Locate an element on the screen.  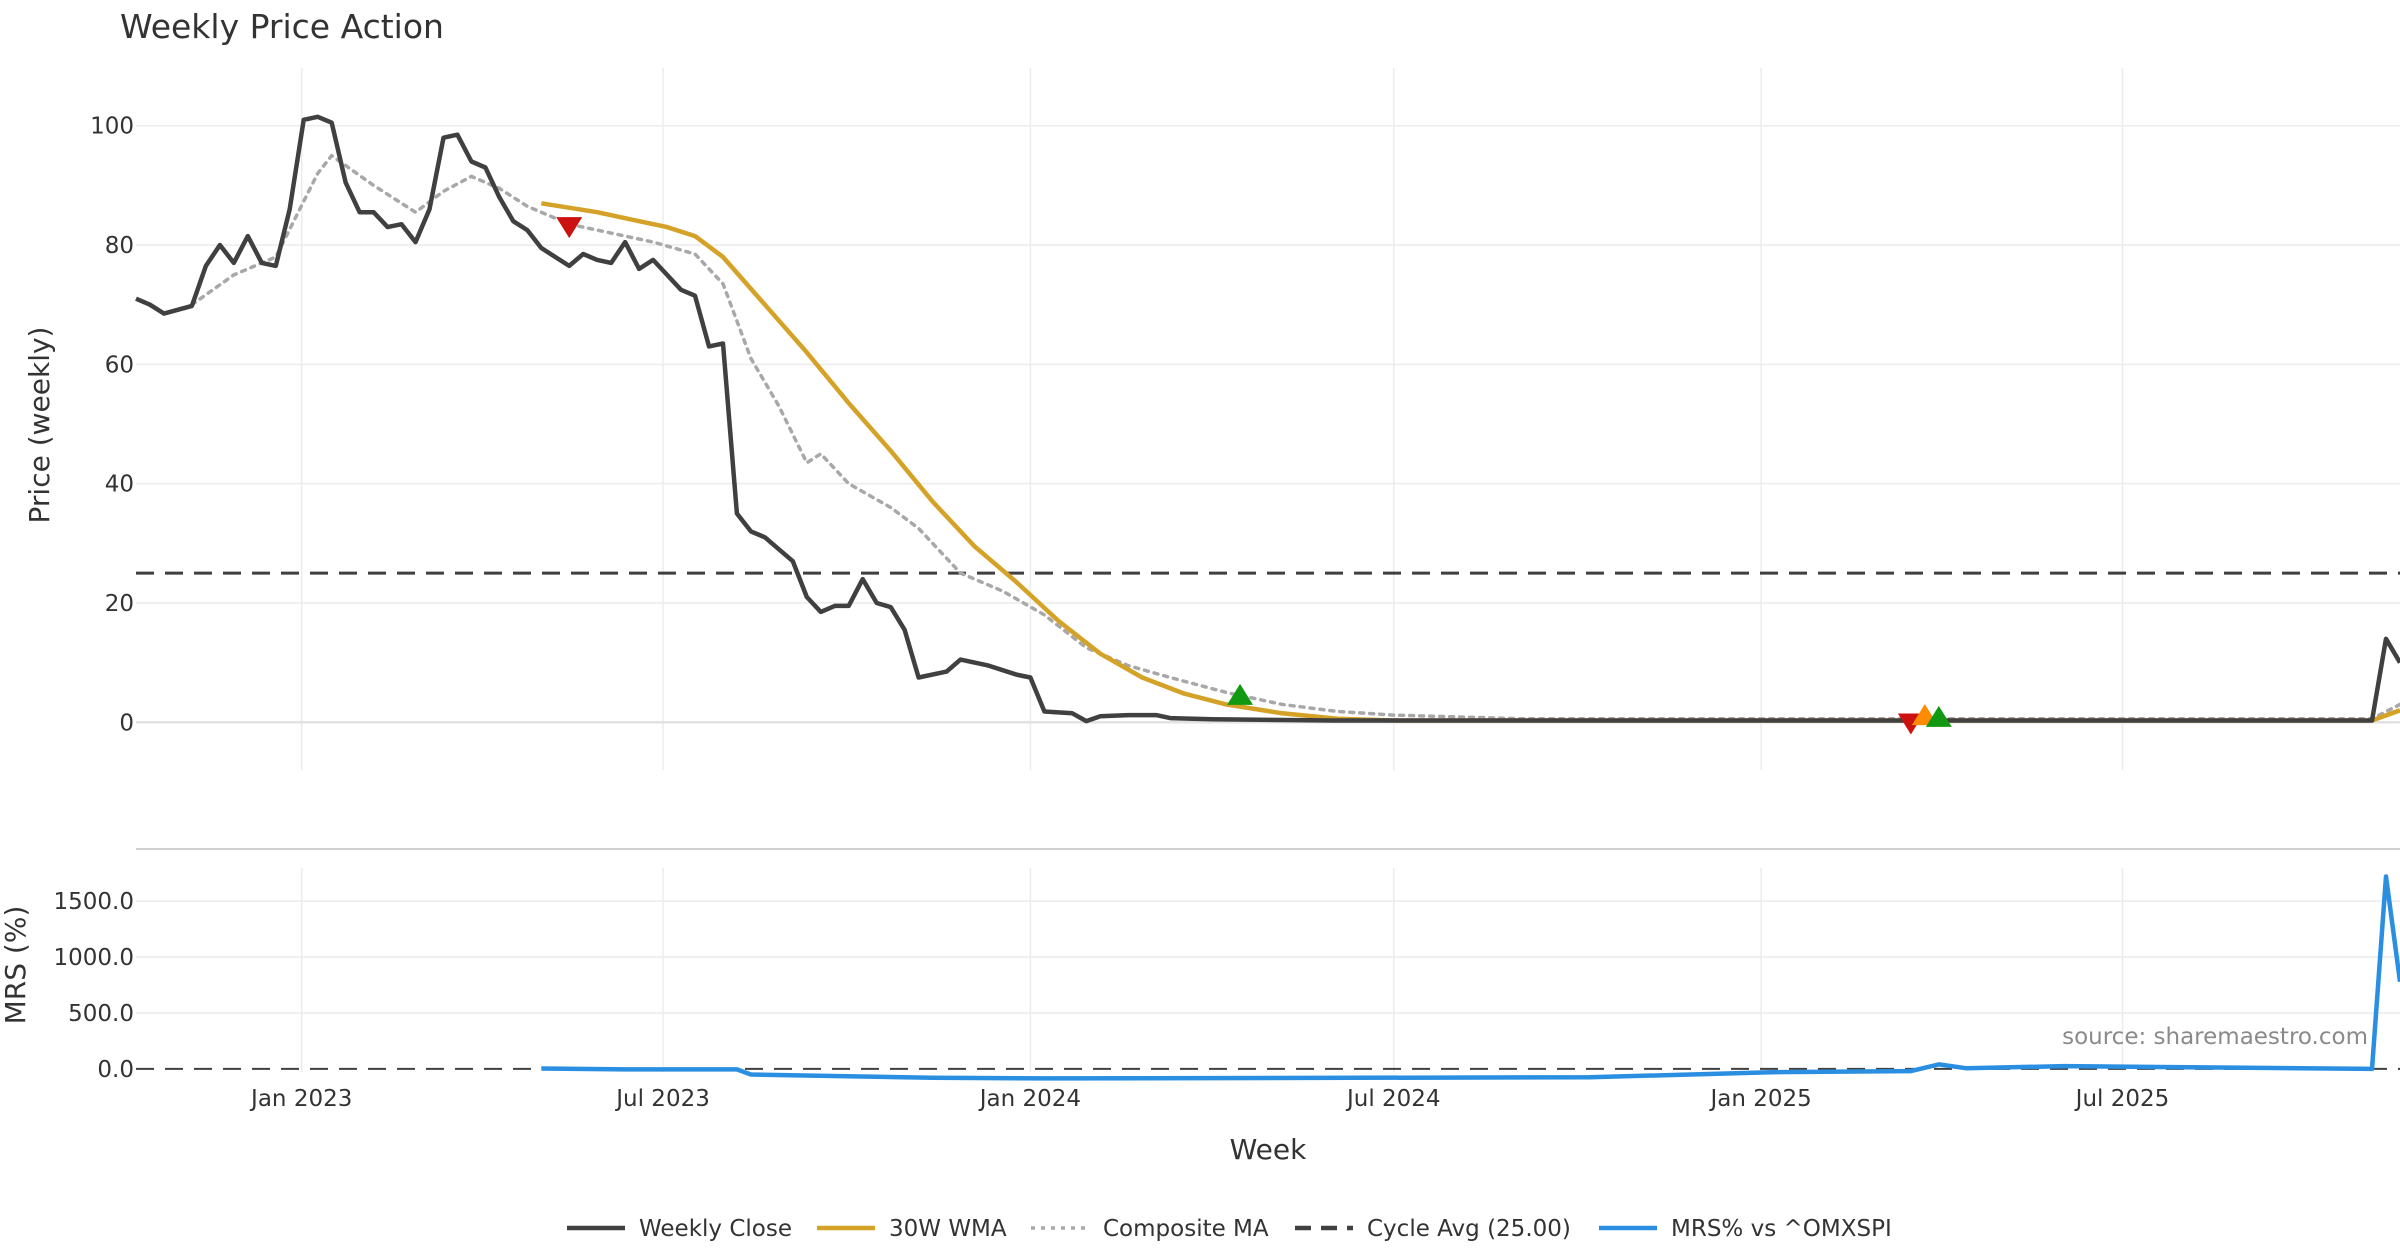
x-tick-label: Jan 2025 is located at coordinates (1759, 1099).